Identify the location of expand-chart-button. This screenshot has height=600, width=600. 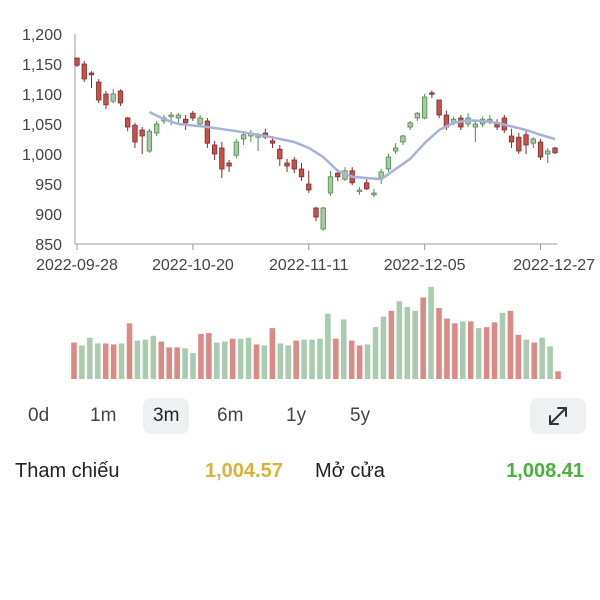
(558, 416).